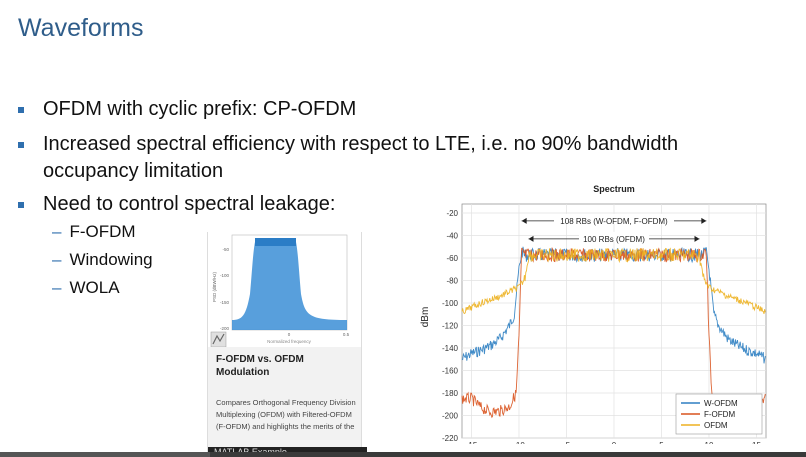 The image size is (806, 457). Describe the element at coordinates (133, 171) in the screenshot. I see `bullet-text-continued: occupancy limitation` at that location.